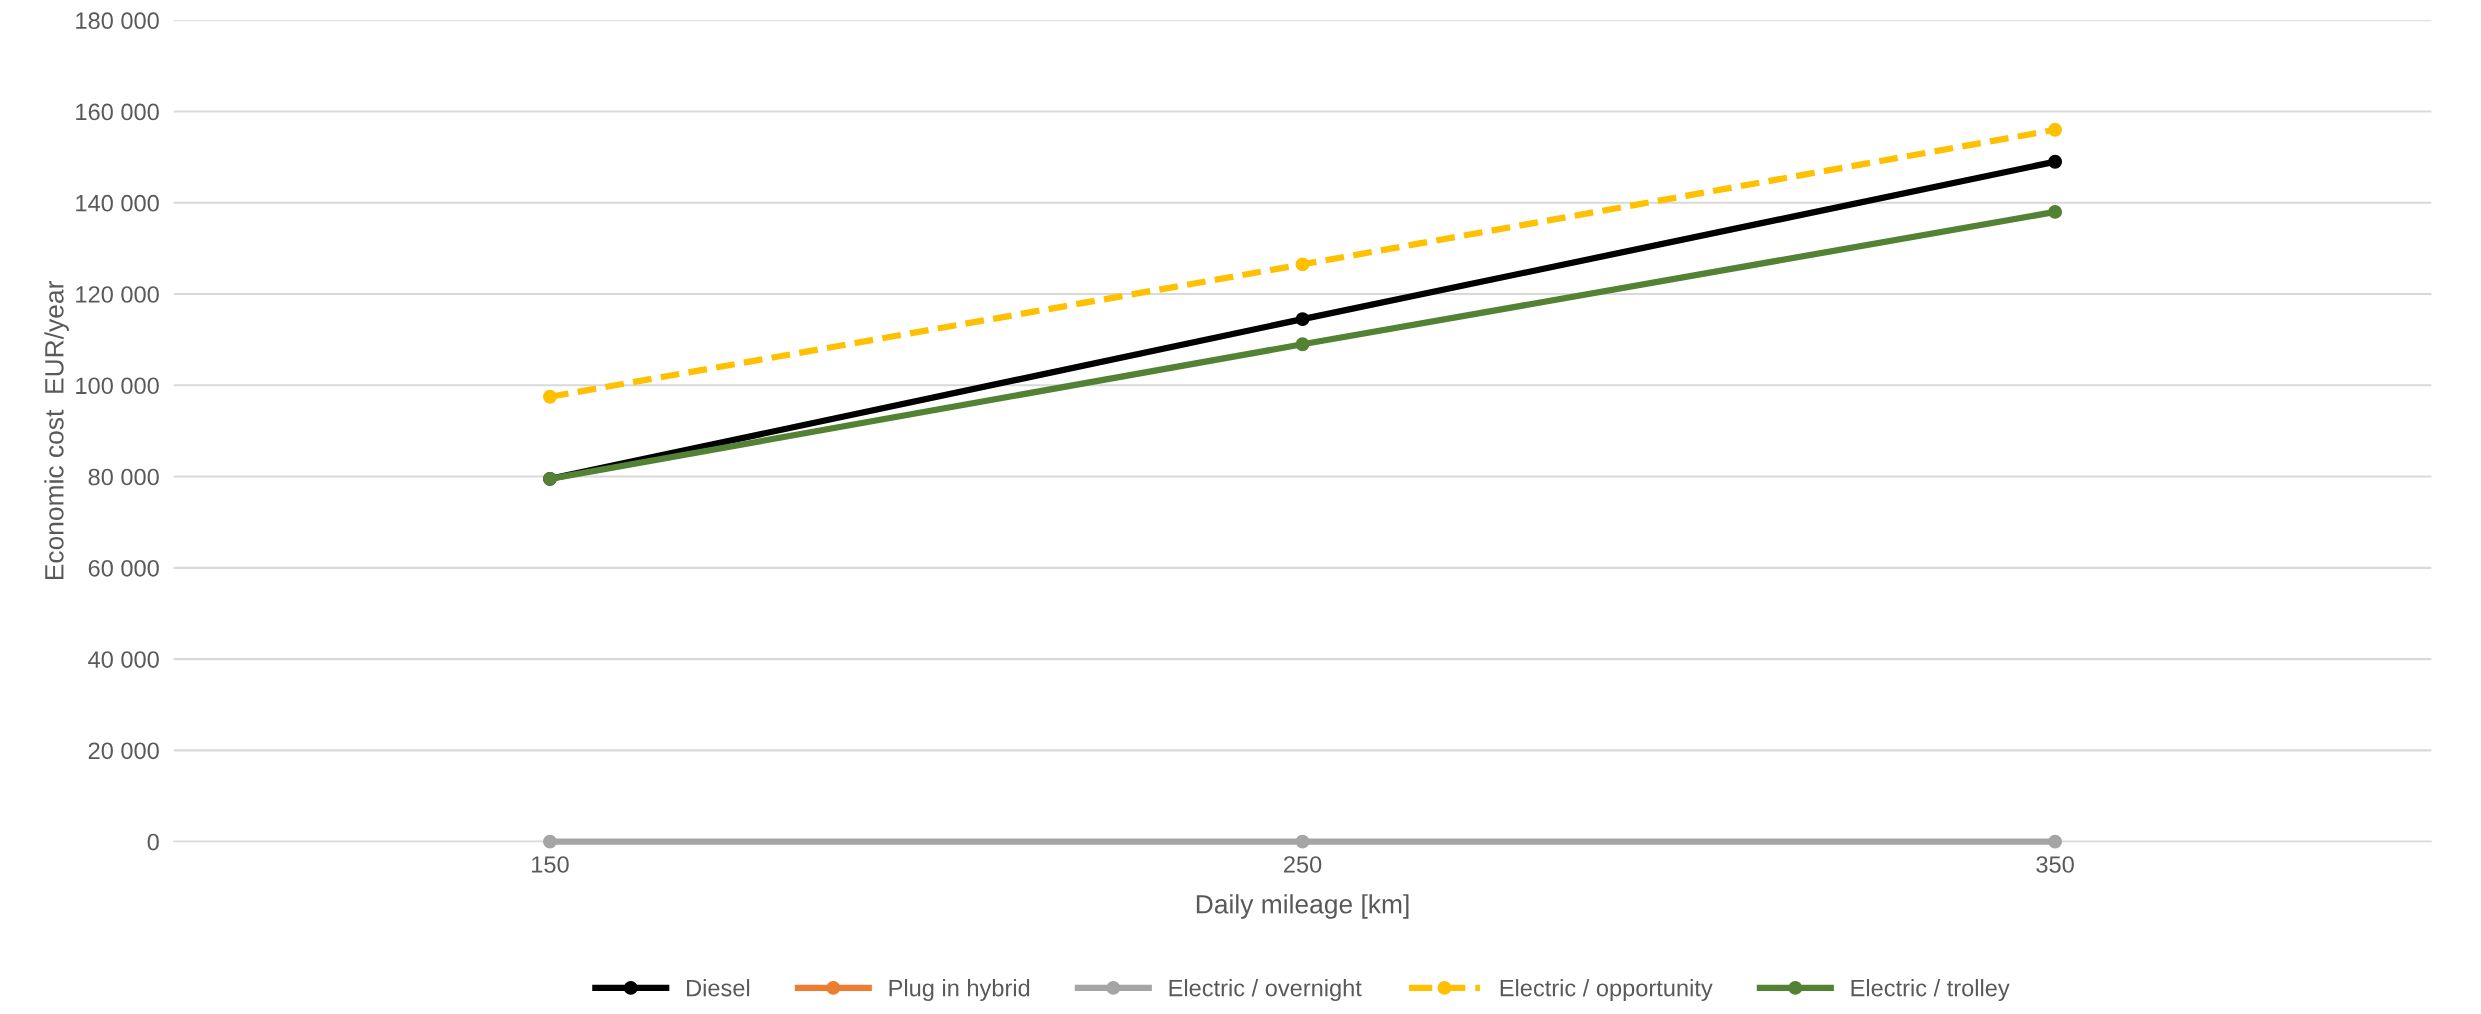  Describe the element at coordinates (123, 751) in the screenshot. I see `y-tick-label: 20 000` at that location.